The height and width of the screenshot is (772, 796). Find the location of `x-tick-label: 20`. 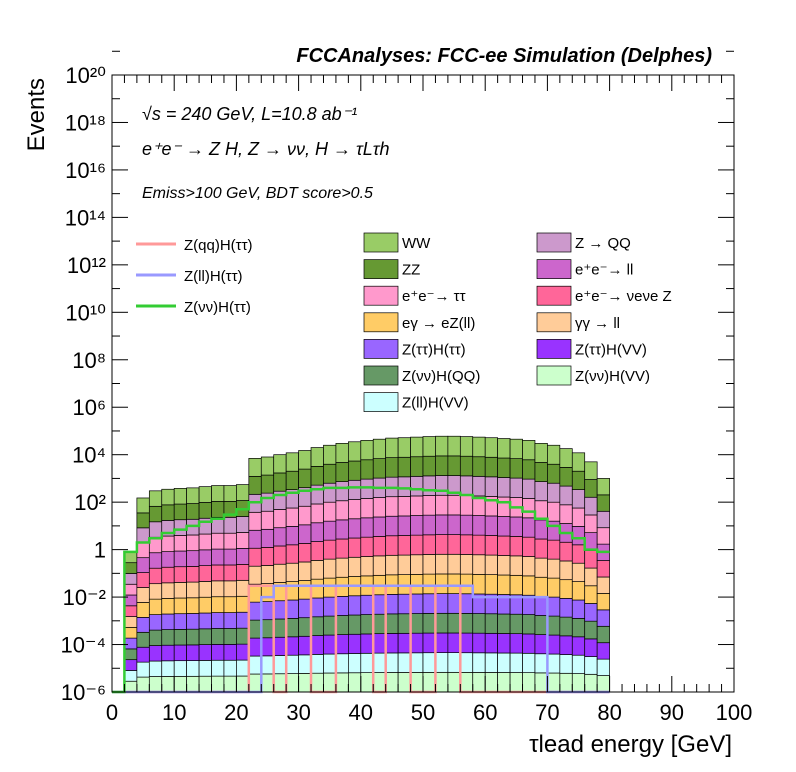

x-tick-label: 20 is located at coordinates (236, 712).